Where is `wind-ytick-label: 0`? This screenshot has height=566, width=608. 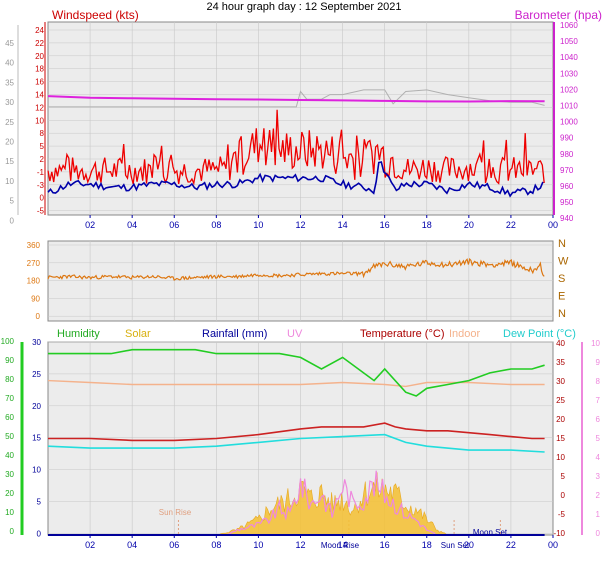
wind-ytick-label: 0 is located at coordinates (42, 198).